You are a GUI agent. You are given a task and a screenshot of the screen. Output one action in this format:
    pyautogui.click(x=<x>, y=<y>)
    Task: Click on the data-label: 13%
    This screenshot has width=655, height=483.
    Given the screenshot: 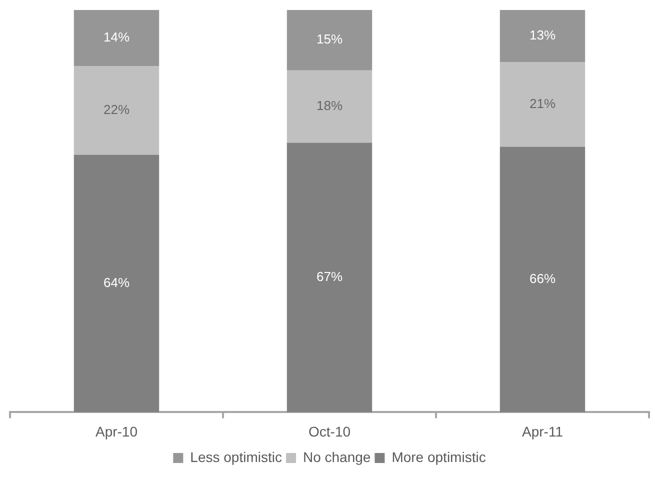 What is the action you would take?
    pyautogui.click(x=542, y=35)
    